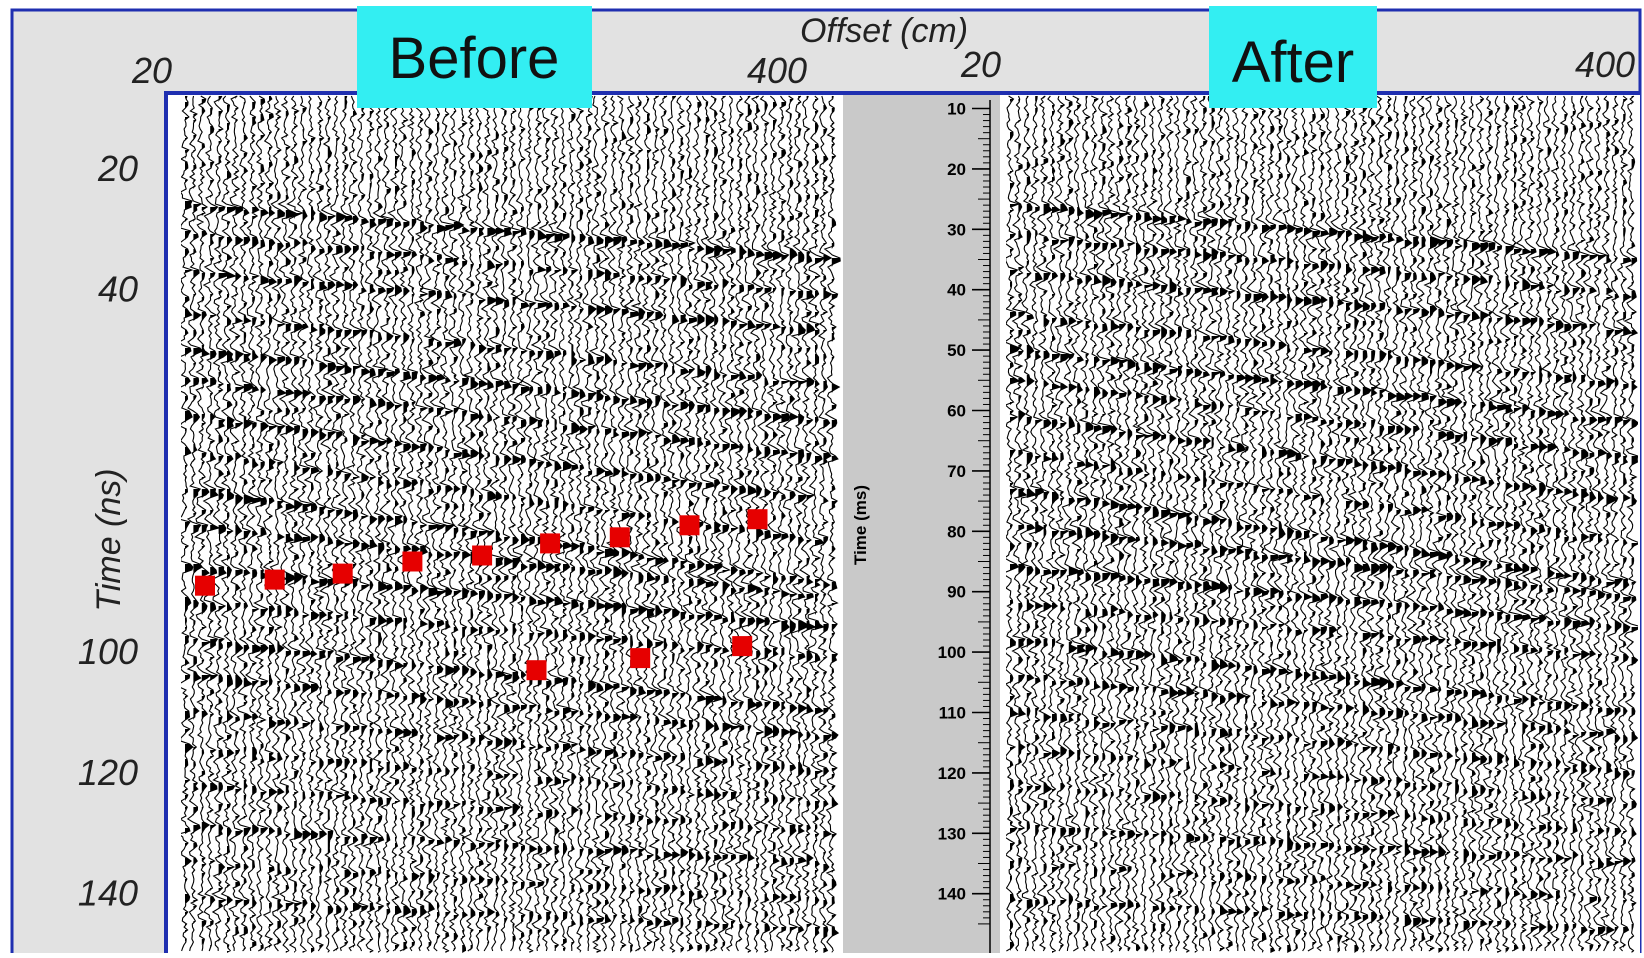 The height and width of the screenshot is (958, 1644). What do you see at coordinates (108, 893) in the screenshot?
I see `before-y-tick-label: 140` at bounding box center [108, 893].